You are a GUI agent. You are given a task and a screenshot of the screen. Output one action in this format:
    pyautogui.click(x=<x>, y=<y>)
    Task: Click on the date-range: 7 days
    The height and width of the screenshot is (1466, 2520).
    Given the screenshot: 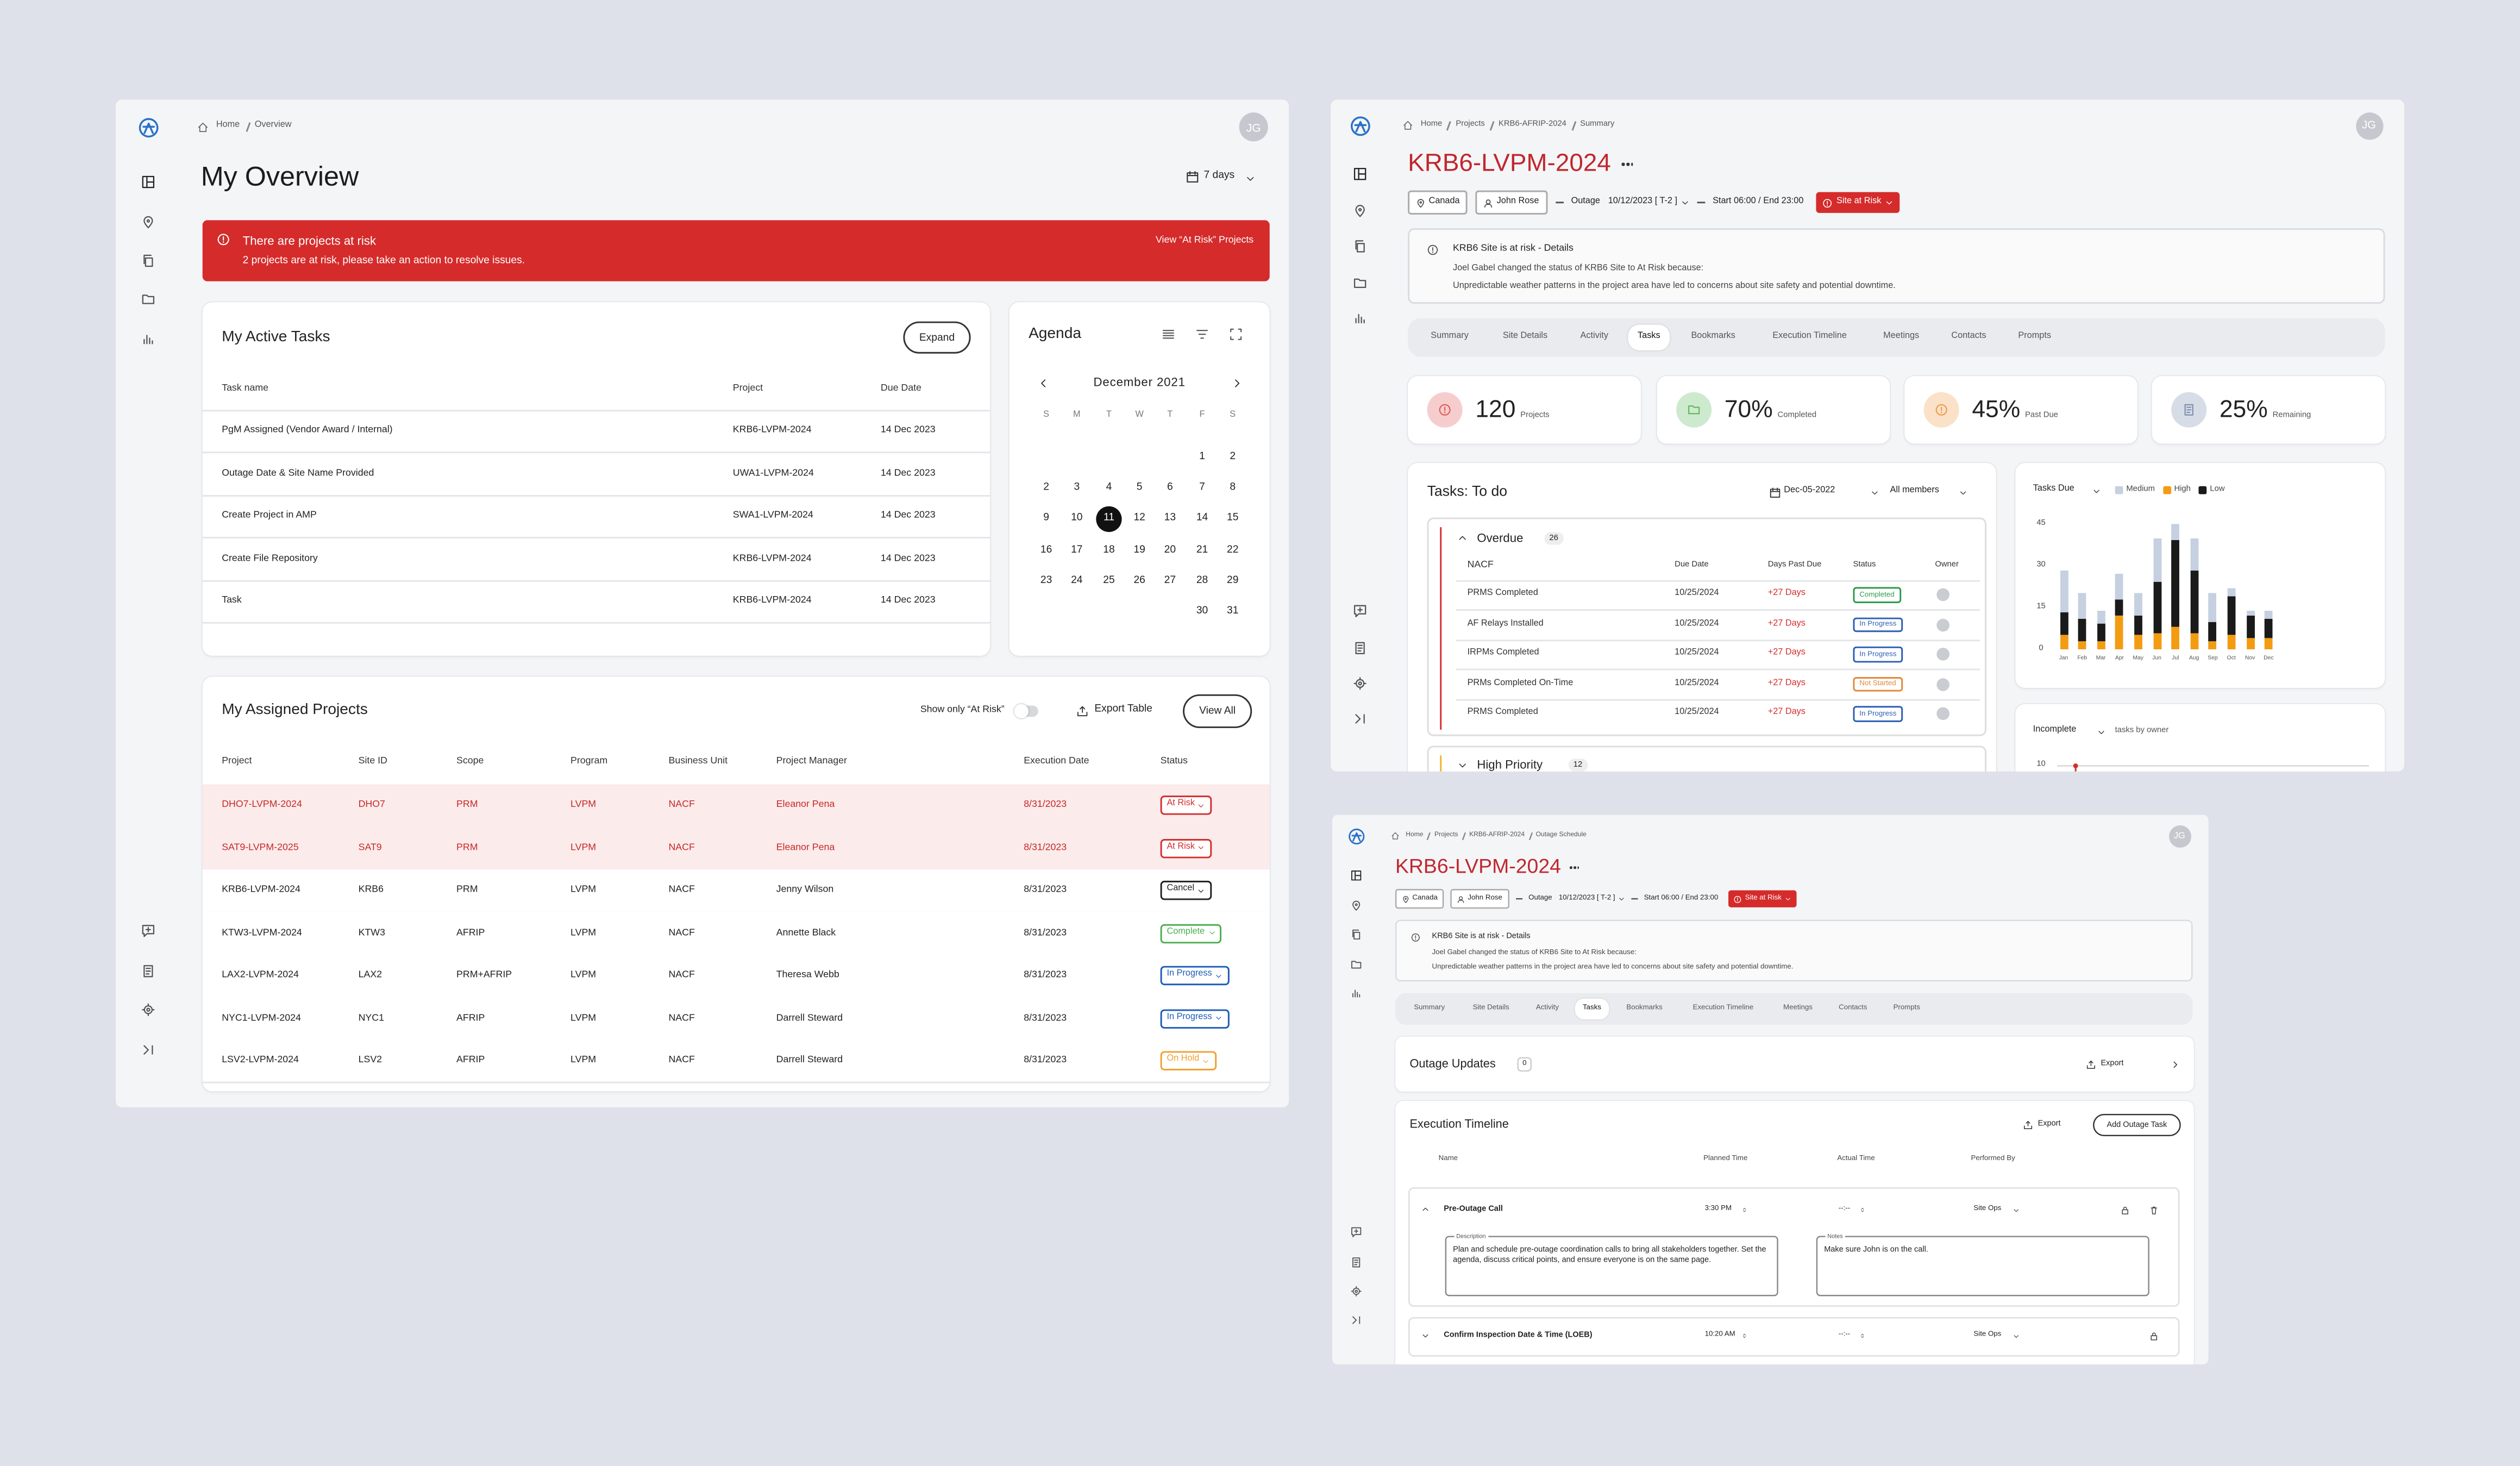 What is the action you would take?
    pyautogui.click(x=1219, y=175)
    